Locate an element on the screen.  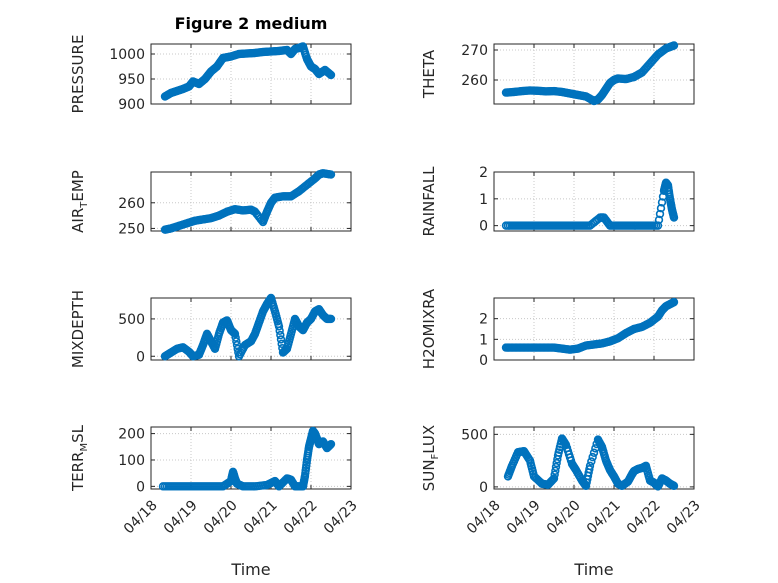
y-axis-label-rest: SL is located at coordinates (78, 433).